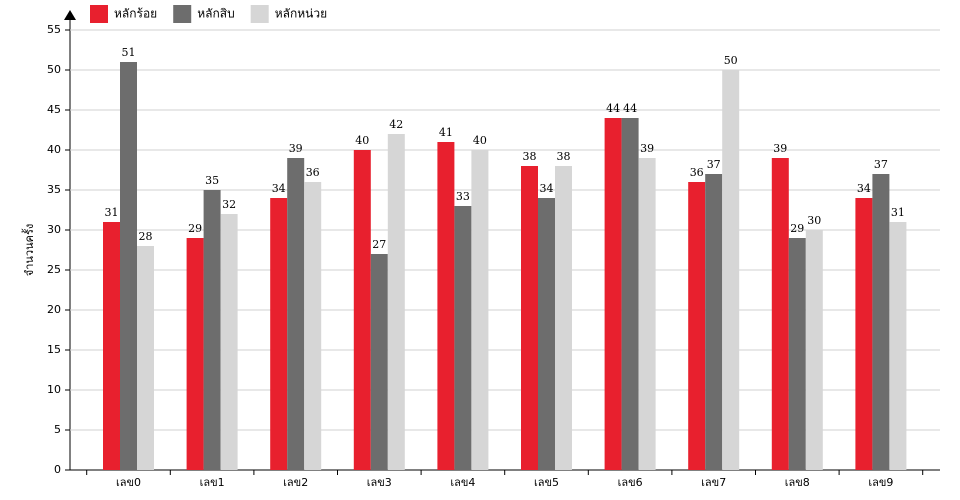 Image resolution: width=960 pixels, height=500 pixels. I want to click on legend-label: หลักร้อย, so click(135, 14).